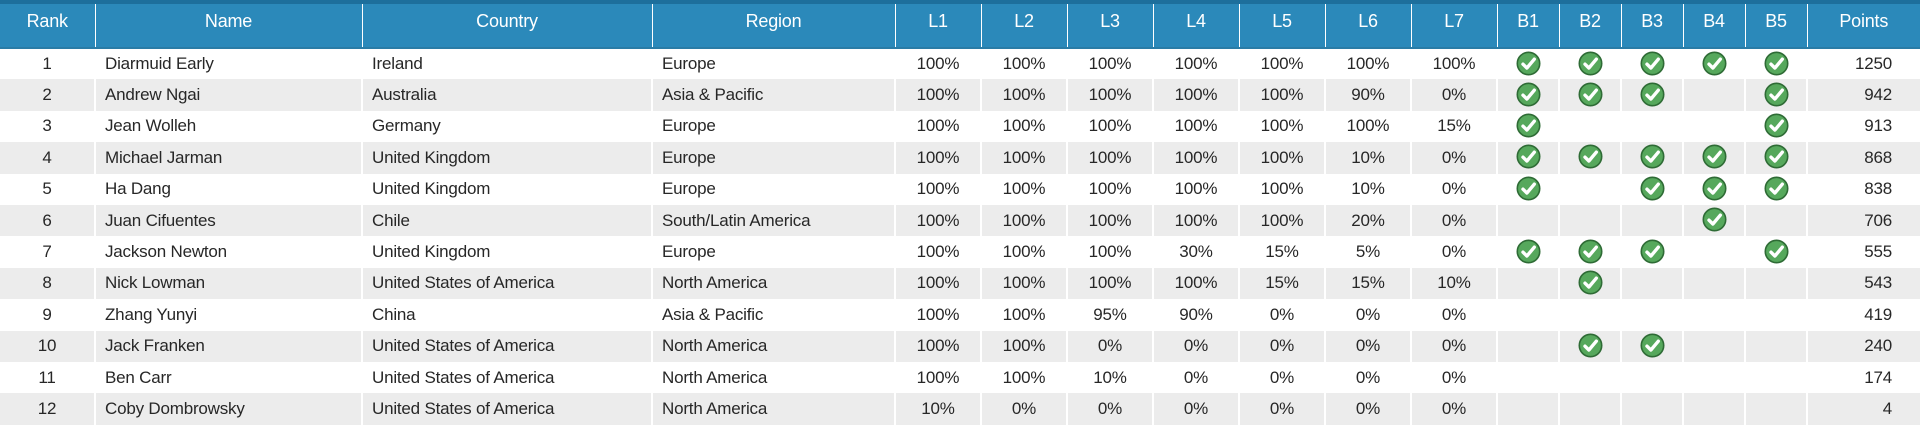  Describe the element at coordinates (1775, 24) in the screenshot. I see `header-b5: B5` at that location.